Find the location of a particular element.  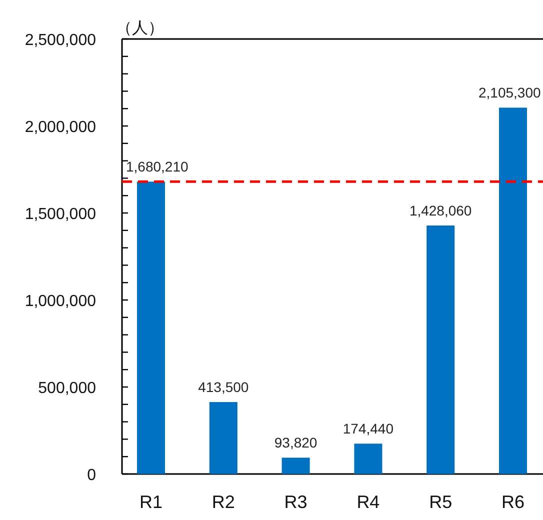

data-label: 413,500 is located at coordinates (223, 387).